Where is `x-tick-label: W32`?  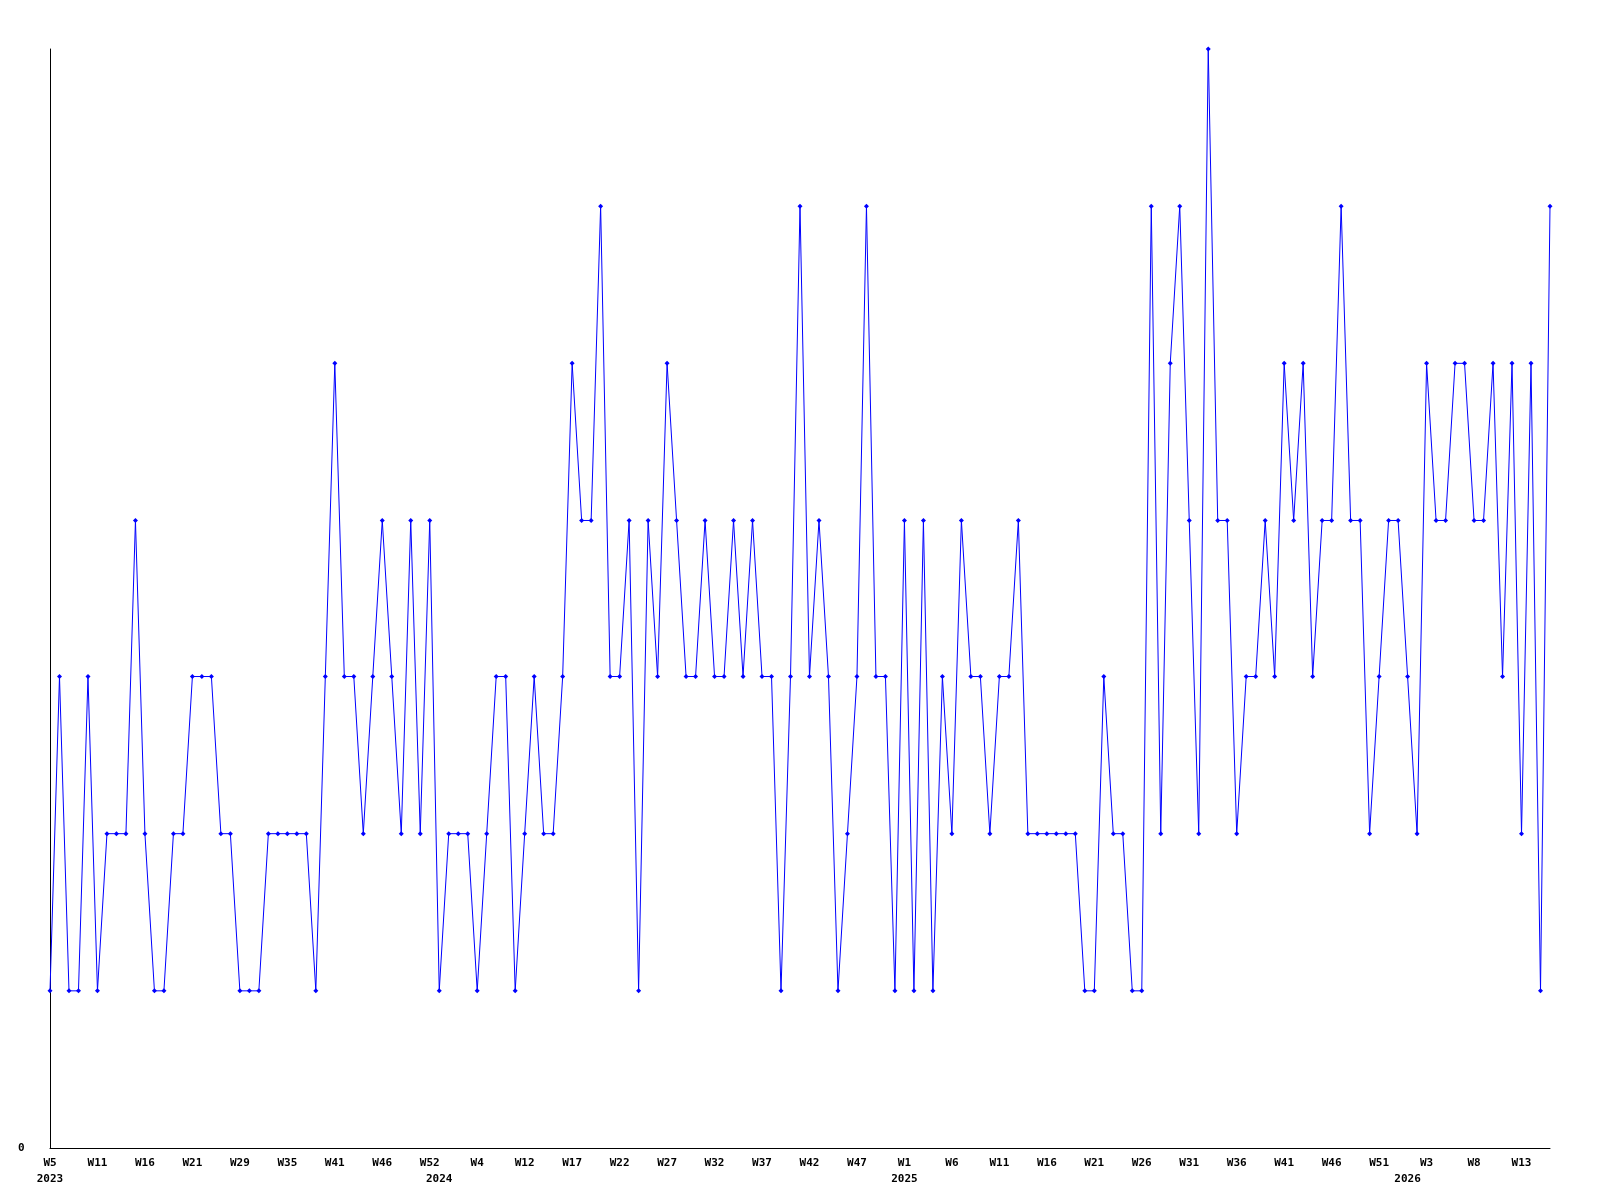
x-tick-label: W32 is located at coordinates (714, 1162).